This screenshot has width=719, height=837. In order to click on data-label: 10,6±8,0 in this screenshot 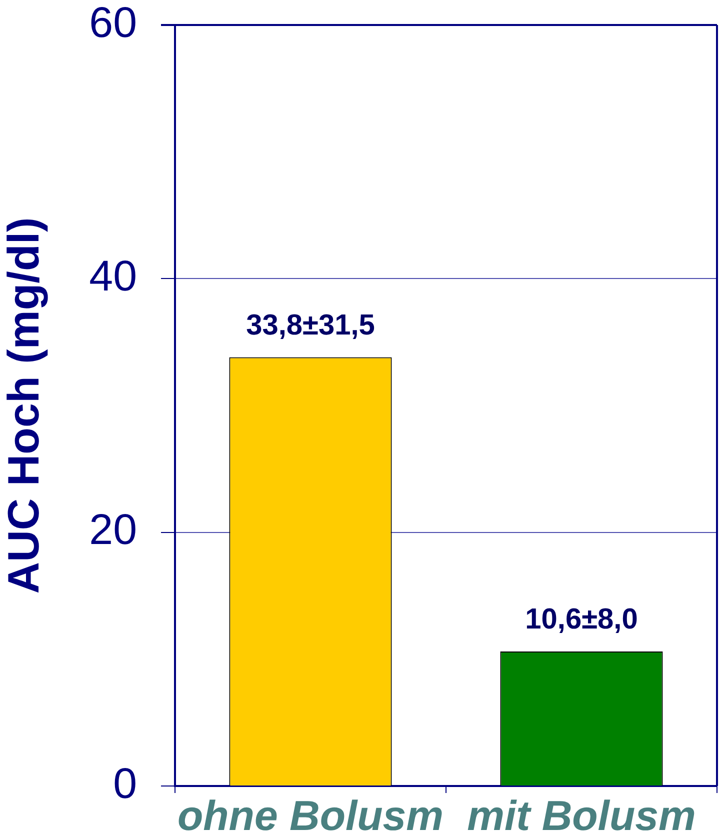, I will do `click(581, 620)`.